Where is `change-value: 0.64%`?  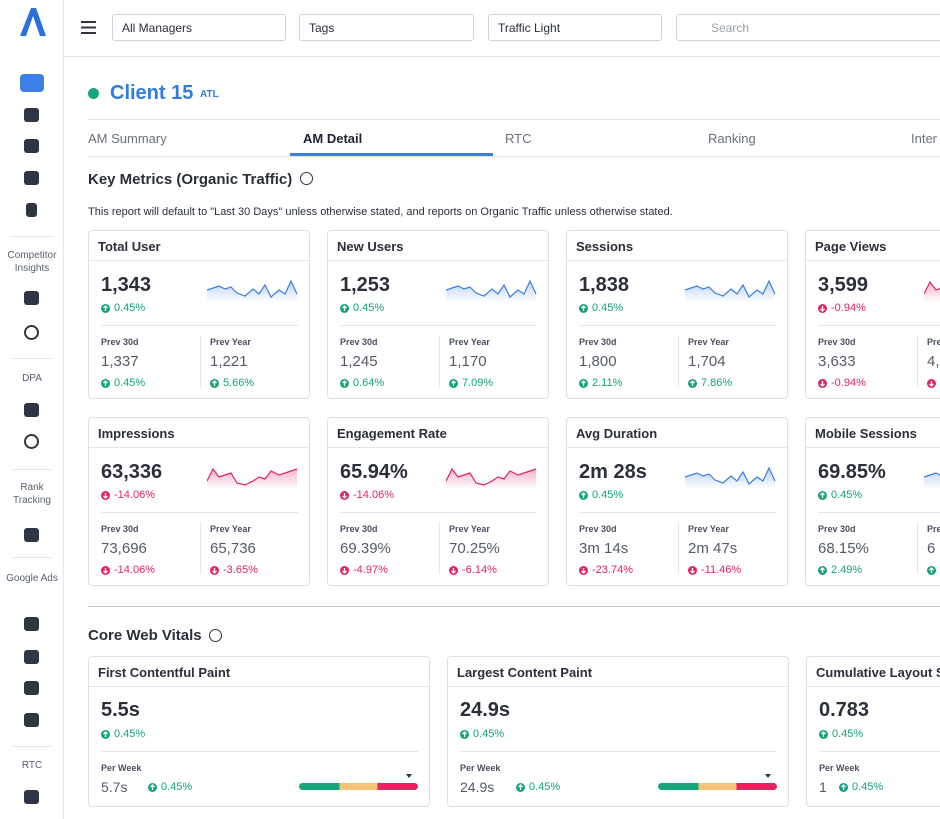
change-value: 0.64% is located at coordinates (369, 383).